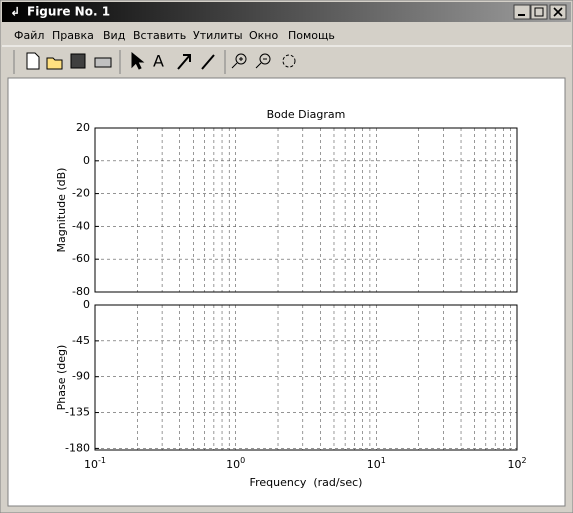 Image resolution: width=573 pixels, height=513 pixels. I want to click on y-tick-label: -20, so click(81, 193).